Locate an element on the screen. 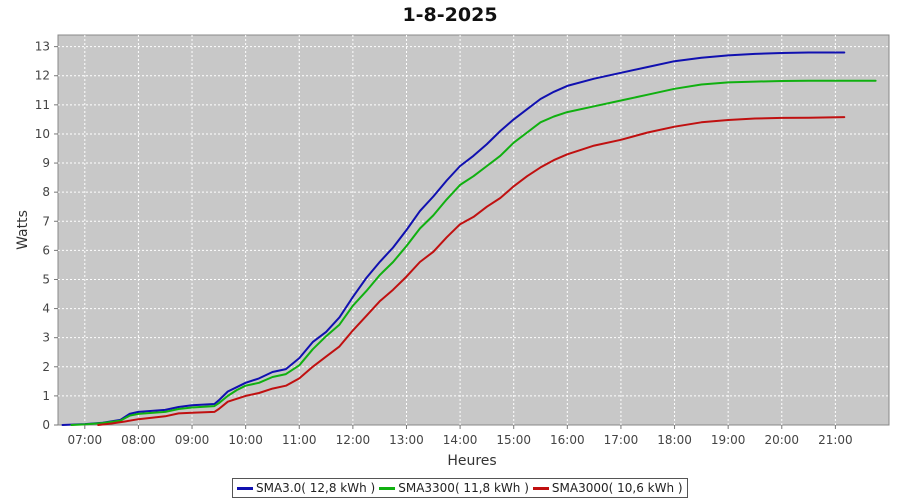  y-tick-label-4: 4 is located at coordinates (46, 309).